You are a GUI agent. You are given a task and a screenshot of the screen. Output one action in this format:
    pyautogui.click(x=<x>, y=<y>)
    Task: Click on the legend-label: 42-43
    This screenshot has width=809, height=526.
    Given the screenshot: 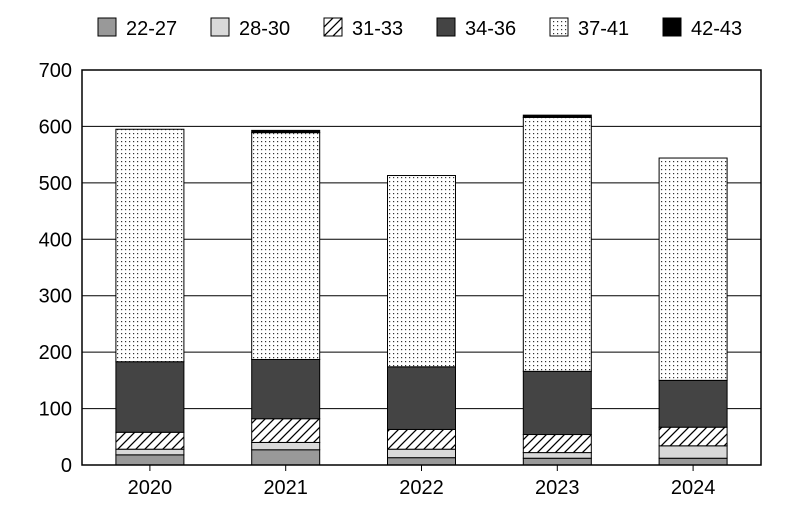 What is the action you would take?
    pyautogui.click(x=716, y=29)
    